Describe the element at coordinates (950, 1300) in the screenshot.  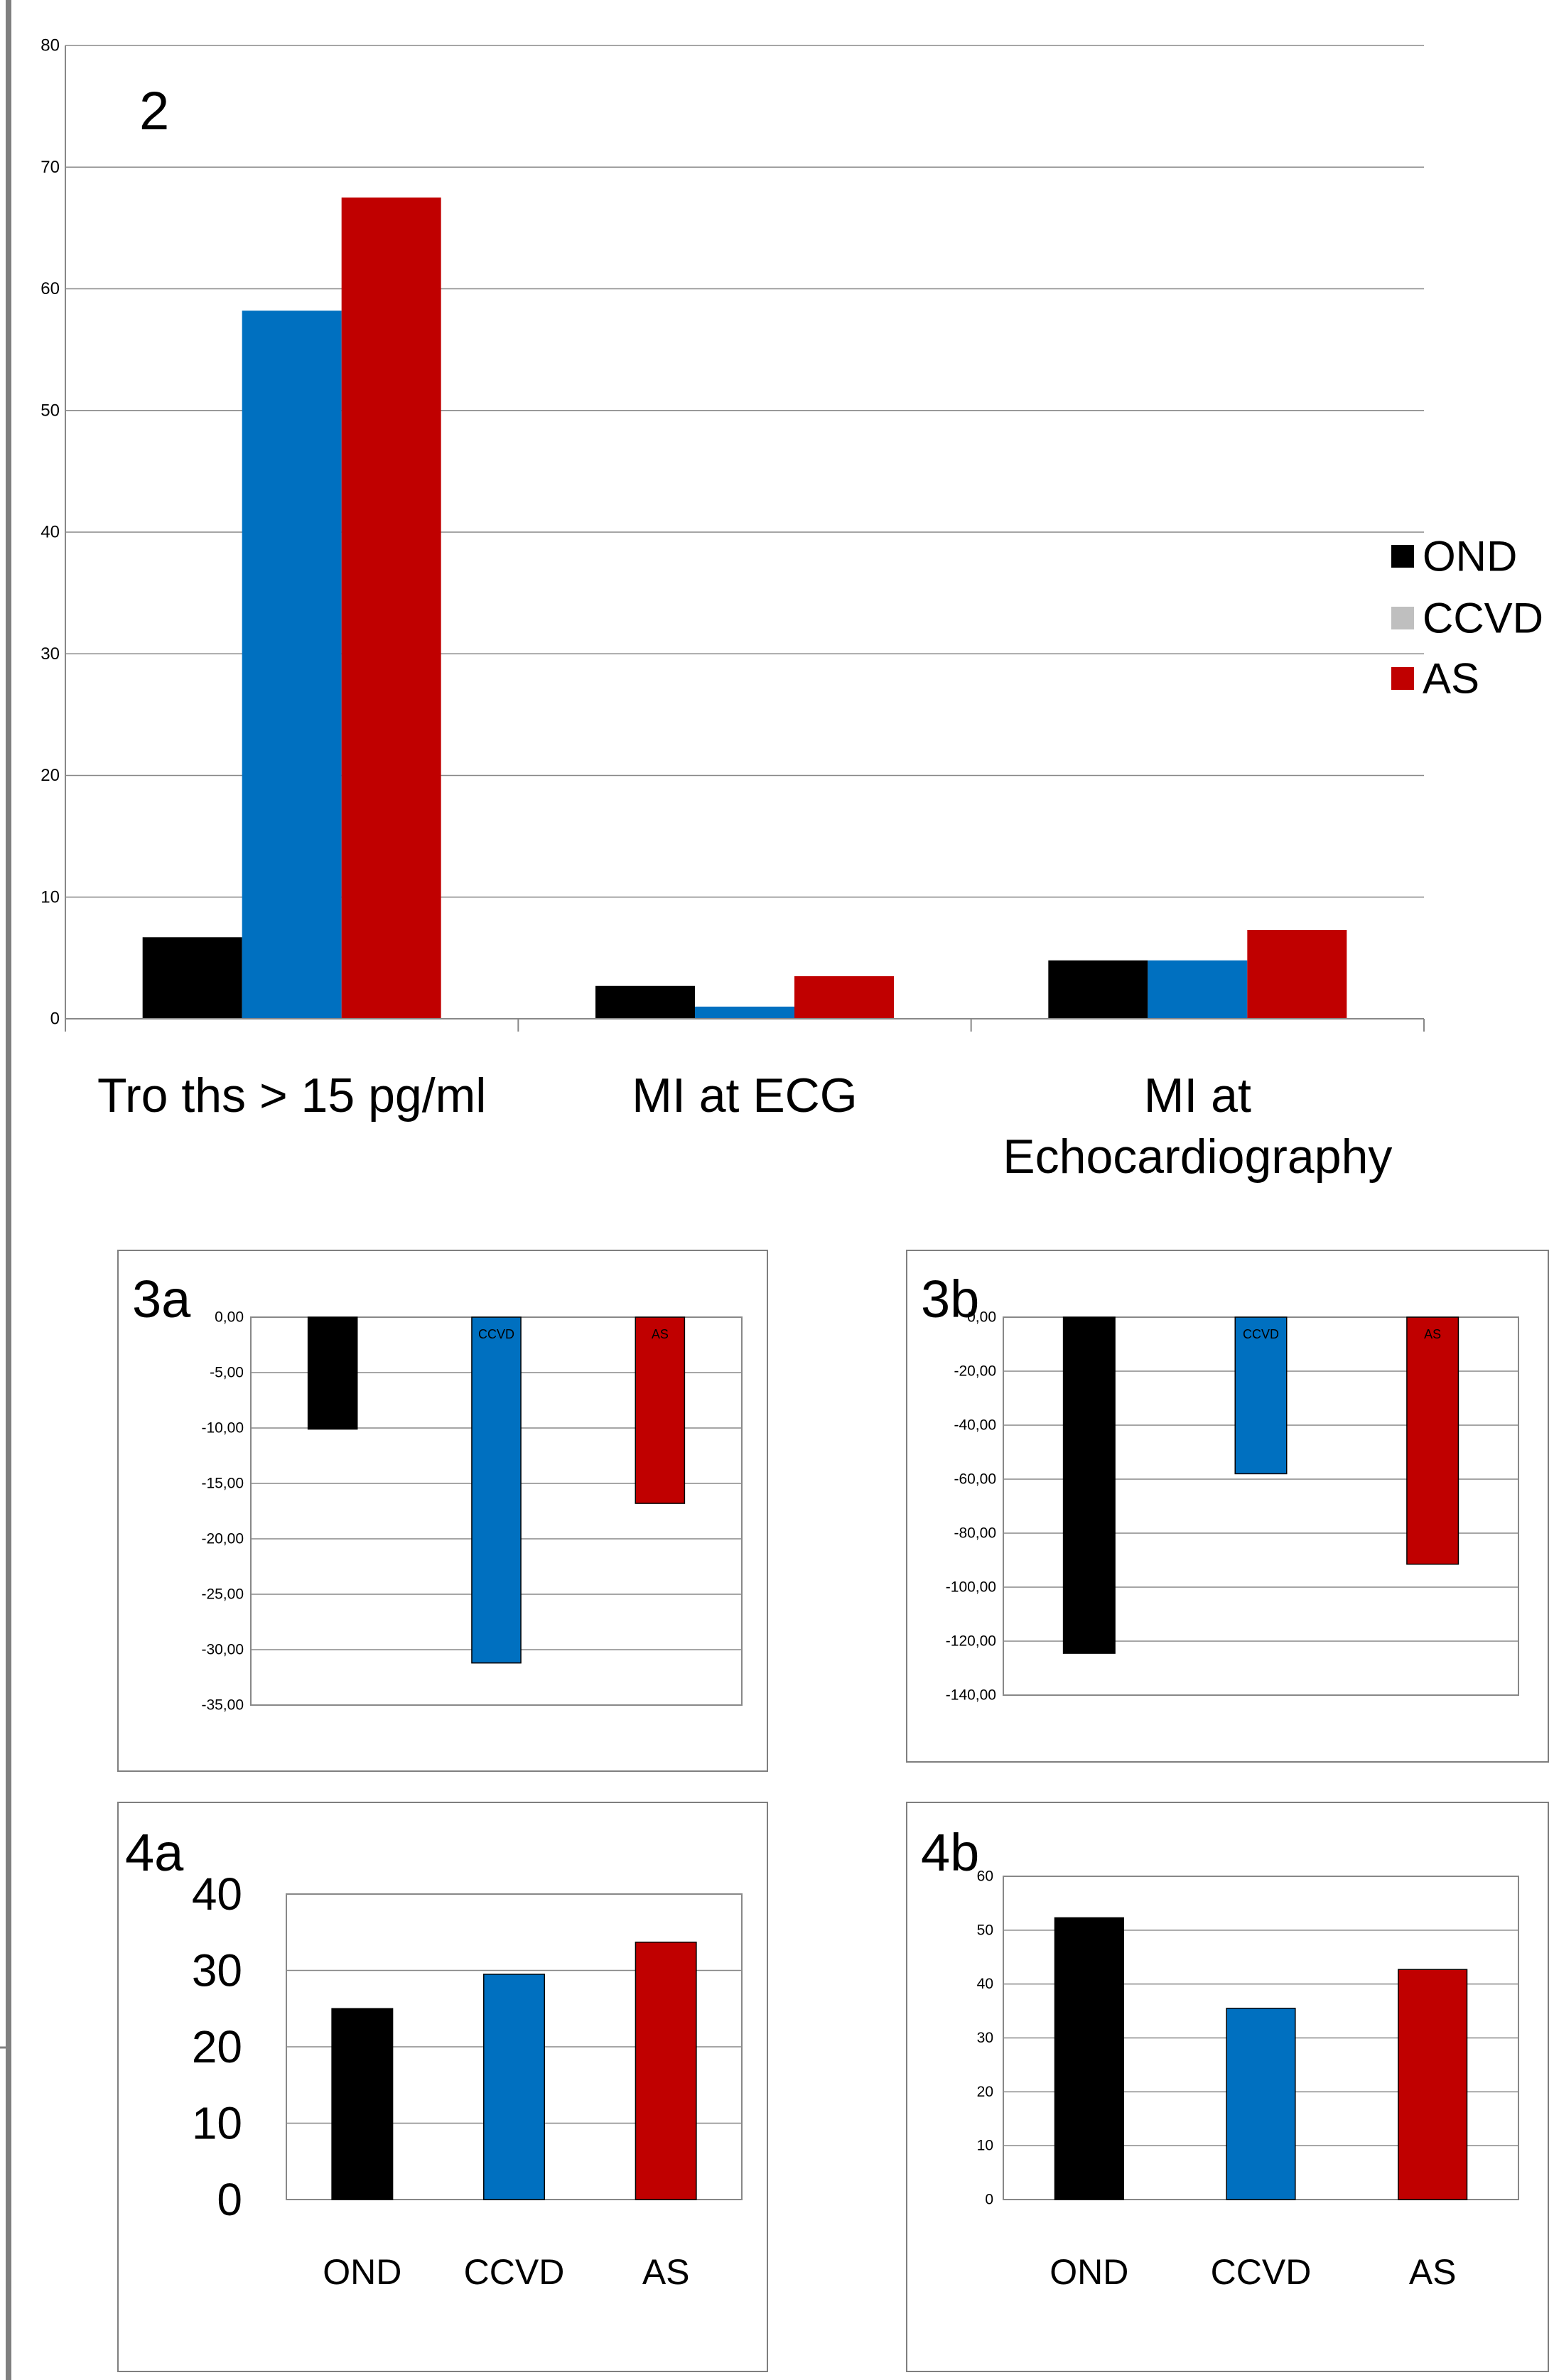
I see `panel-label: 3b` at that location.